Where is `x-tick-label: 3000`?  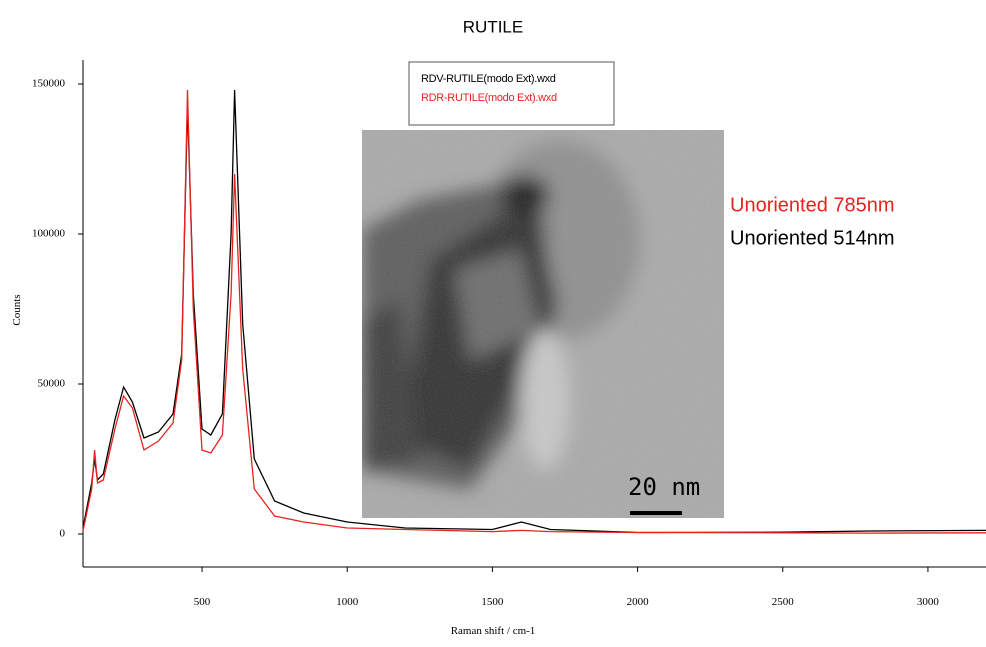 x-tick-label: 3000 is located at coordinates (928, 602).